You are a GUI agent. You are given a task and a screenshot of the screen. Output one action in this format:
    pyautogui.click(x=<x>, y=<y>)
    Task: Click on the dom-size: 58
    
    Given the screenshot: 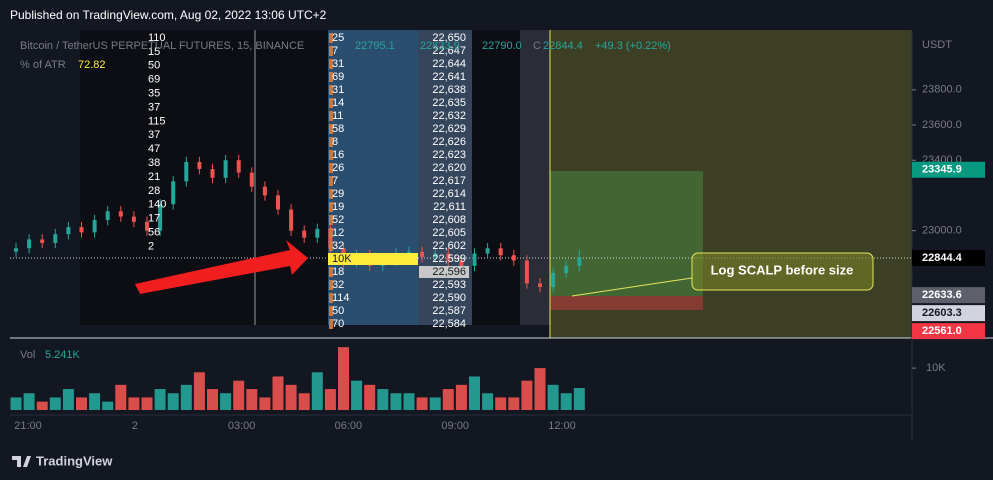 What is the action you would take?
    pyautogui.click(x=338, y=129)
    